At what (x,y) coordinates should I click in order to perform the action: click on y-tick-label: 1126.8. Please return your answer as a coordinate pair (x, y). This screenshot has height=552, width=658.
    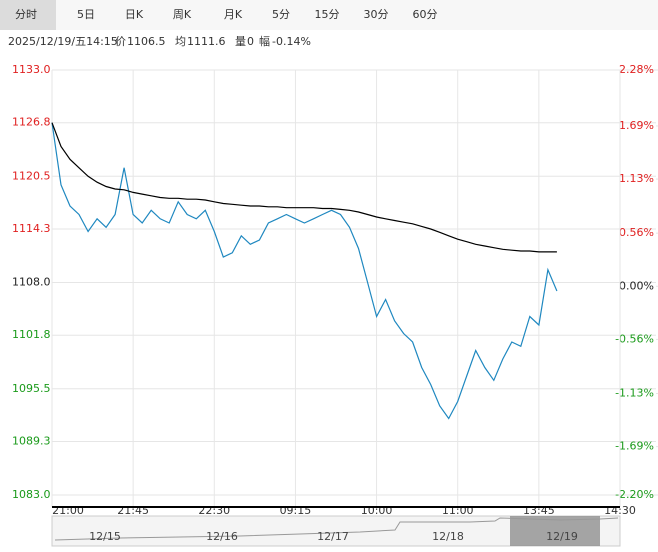
    Looking at the image, I should click on (31, 122).